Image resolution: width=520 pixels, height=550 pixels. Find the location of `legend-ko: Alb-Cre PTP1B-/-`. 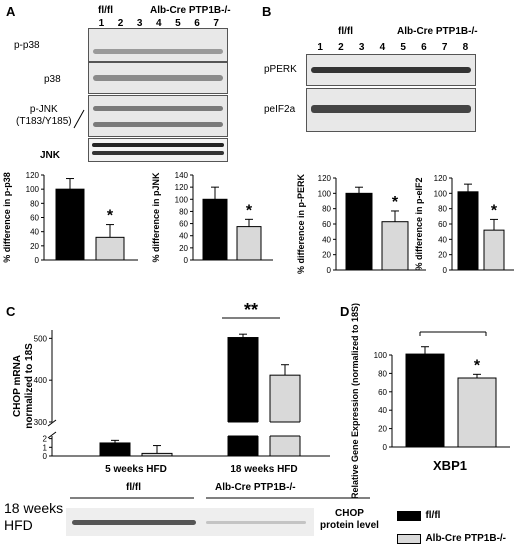

legend-ko: Alb-Cre PTP1B-/- is located at coordinates (451, 539).